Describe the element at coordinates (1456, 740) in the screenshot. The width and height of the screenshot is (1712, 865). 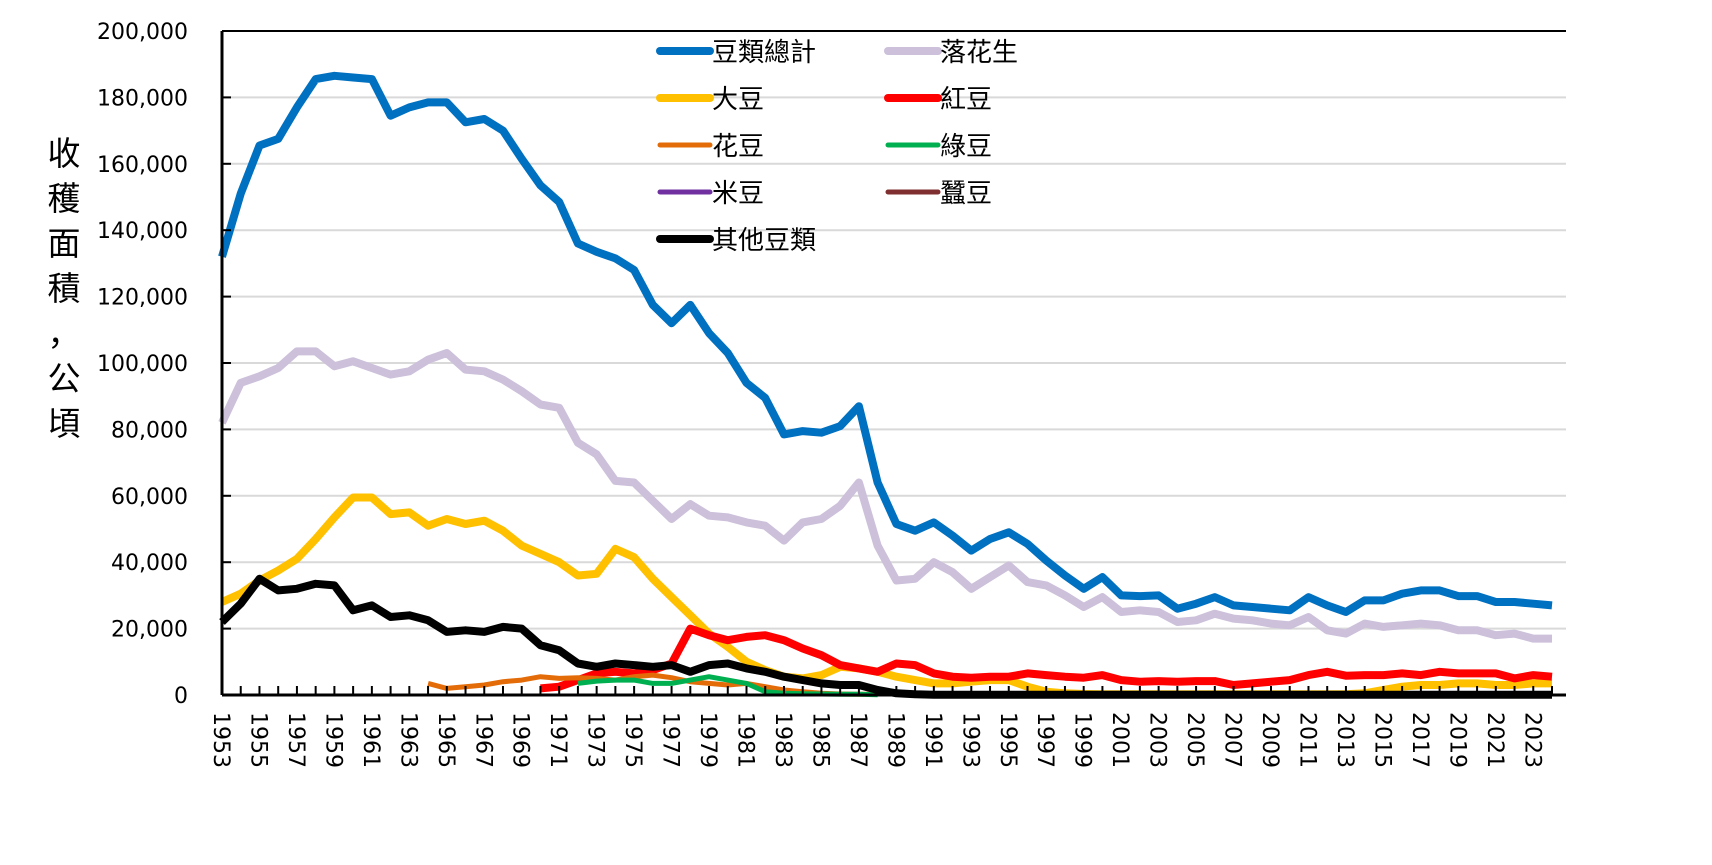
I see `x-tick-label: 2019` at that location.